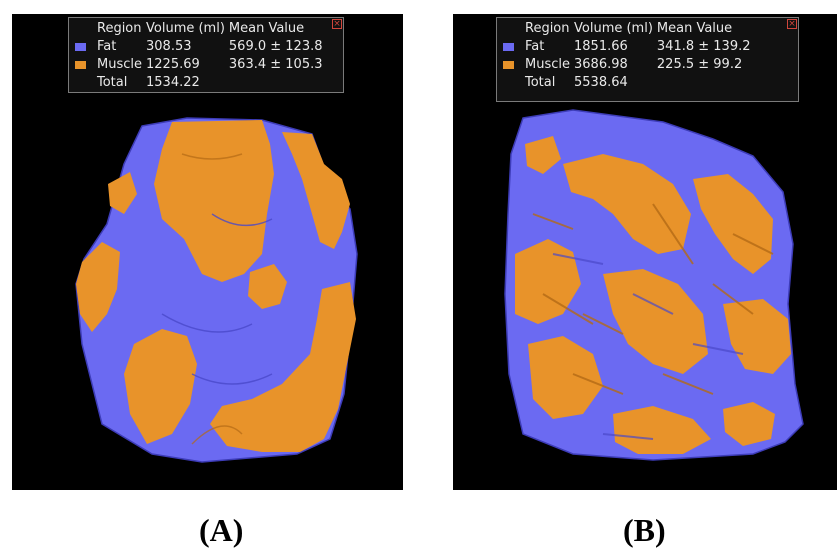  I want to click on volume-value: 5538.64, so click(601, 82).